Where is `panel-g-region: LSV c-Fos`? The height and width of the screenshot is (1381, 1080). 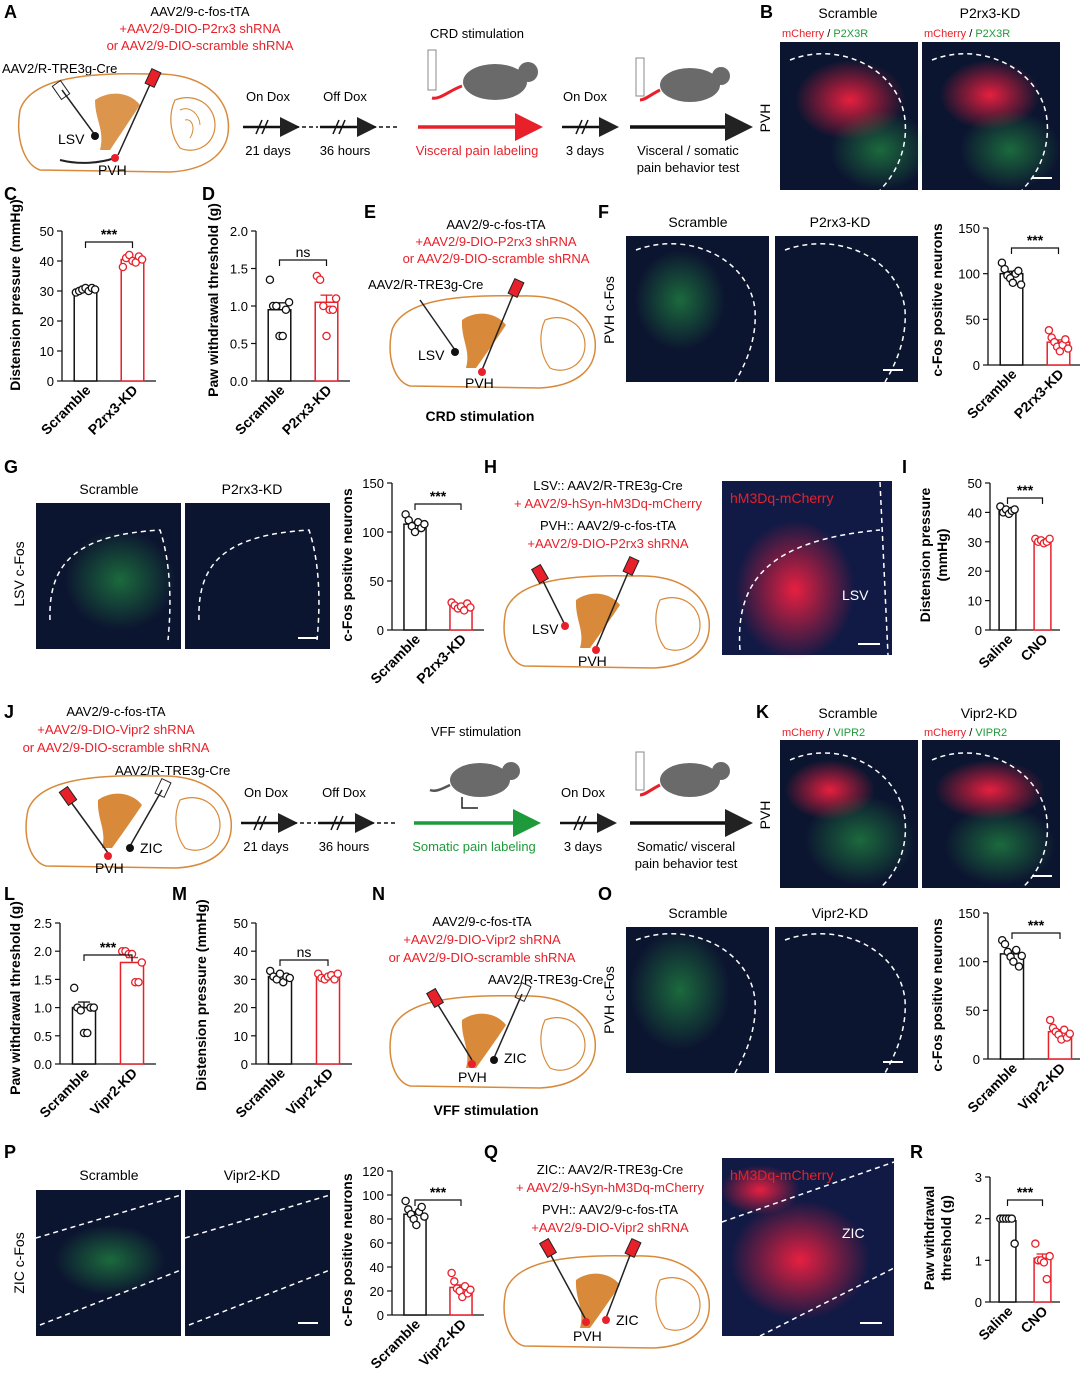 panel-g-region: LSV c-Fos is located at coordinates (19, 573).